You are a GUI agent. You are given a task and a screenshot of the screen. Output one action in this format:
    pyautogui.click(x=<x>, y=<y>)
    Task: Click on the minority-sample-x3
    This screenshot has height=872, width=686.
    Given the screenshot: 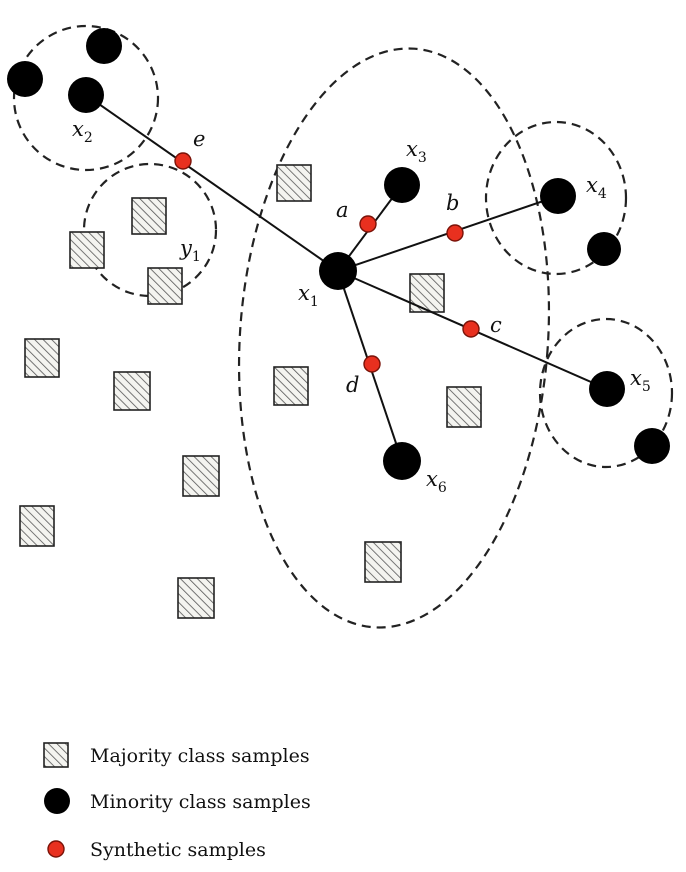 What is the action you would take?
    pyautogui.click(x=402, y=185)
    